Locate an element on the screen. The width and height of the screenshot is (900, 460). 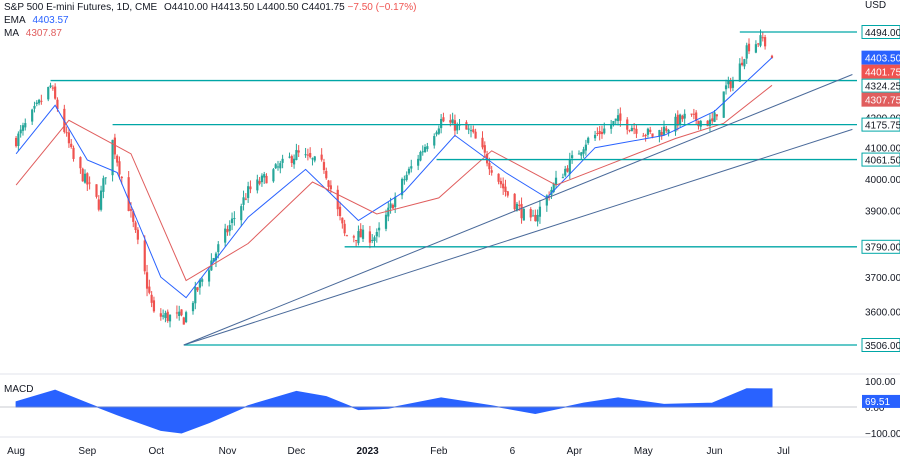
price-label-text: 4401.75 is located at coordinates (882, 72).